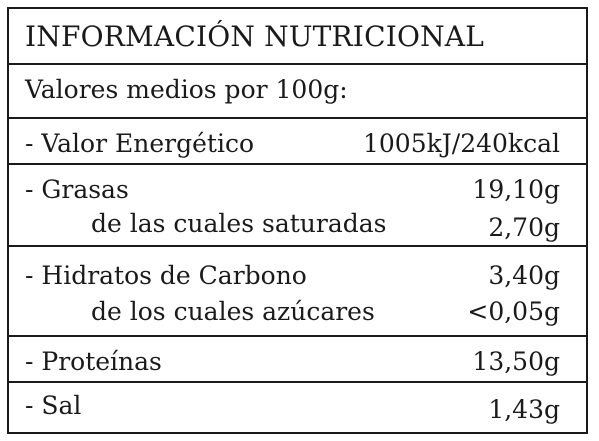  Describe the element at coordinates (297, 407) in the screenshot. I see `salt-row: - Sal 1,43g` at that location.